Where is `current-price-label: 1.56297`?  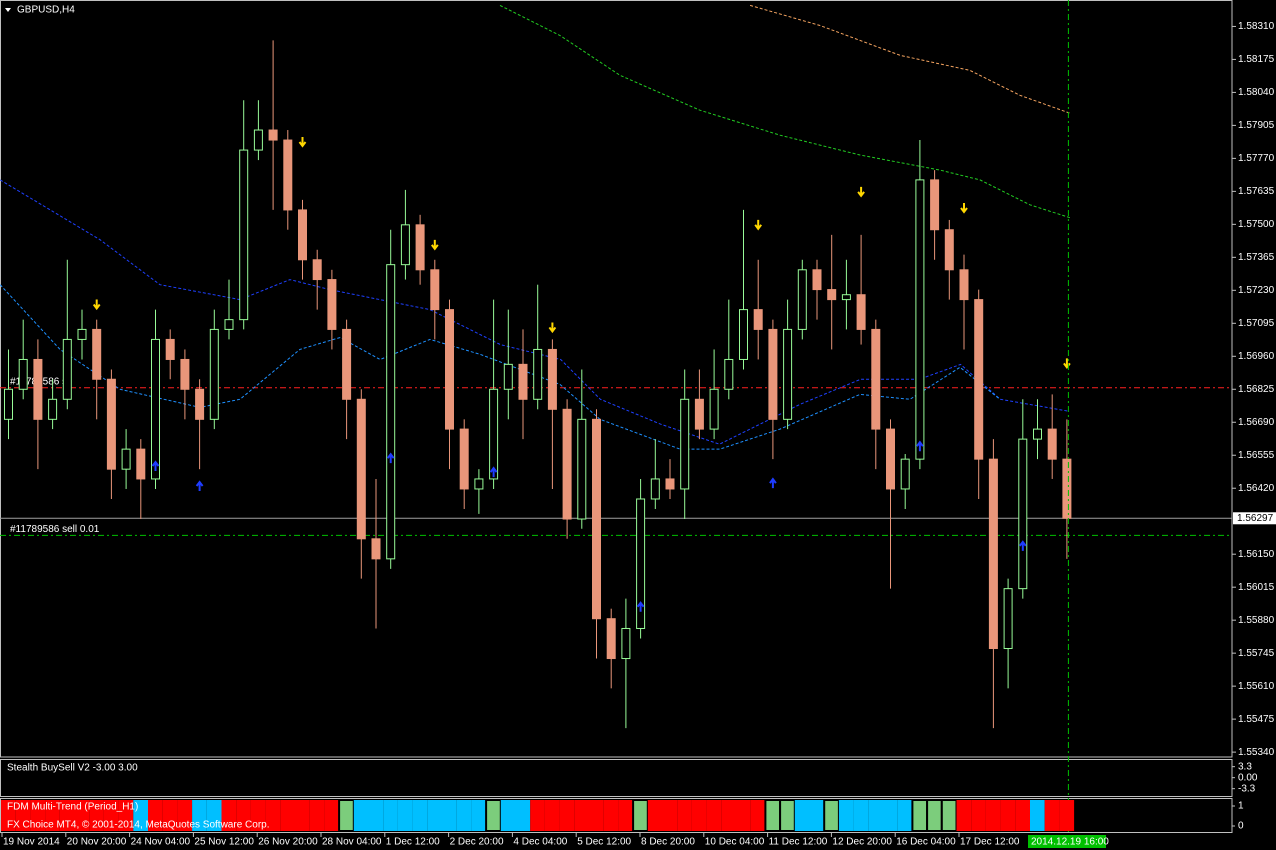
current-price-label: 1.56297 is located at coordinates (1255, 518).